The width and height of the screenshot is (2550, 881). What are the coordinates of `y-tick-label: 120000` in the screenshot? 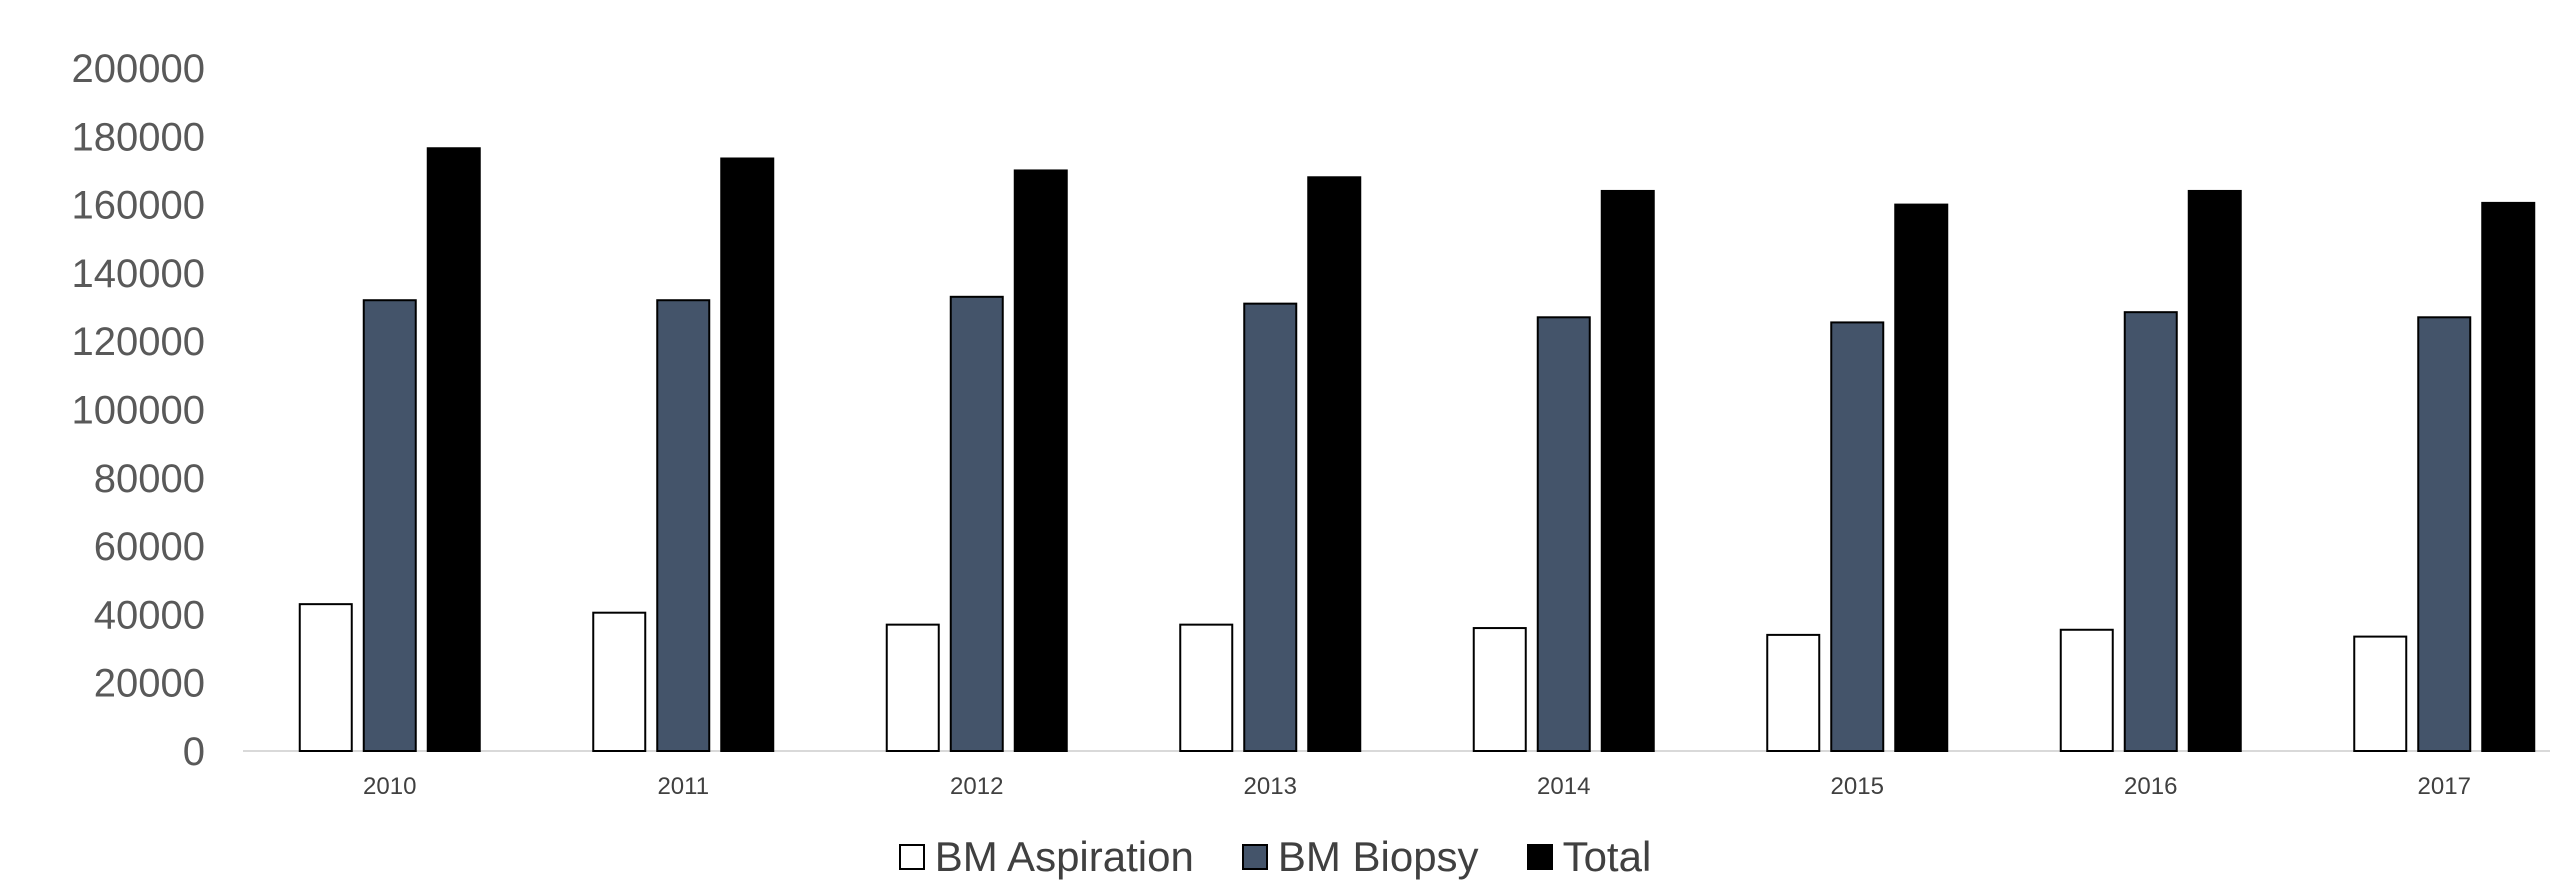 It's located at (138, 342).